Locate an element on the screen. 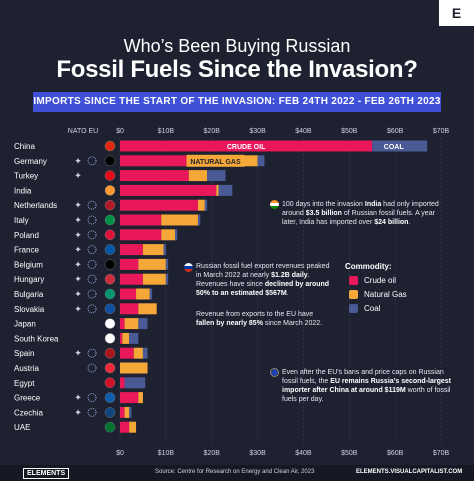  gas-swatch is located at coordinates (353, 294).